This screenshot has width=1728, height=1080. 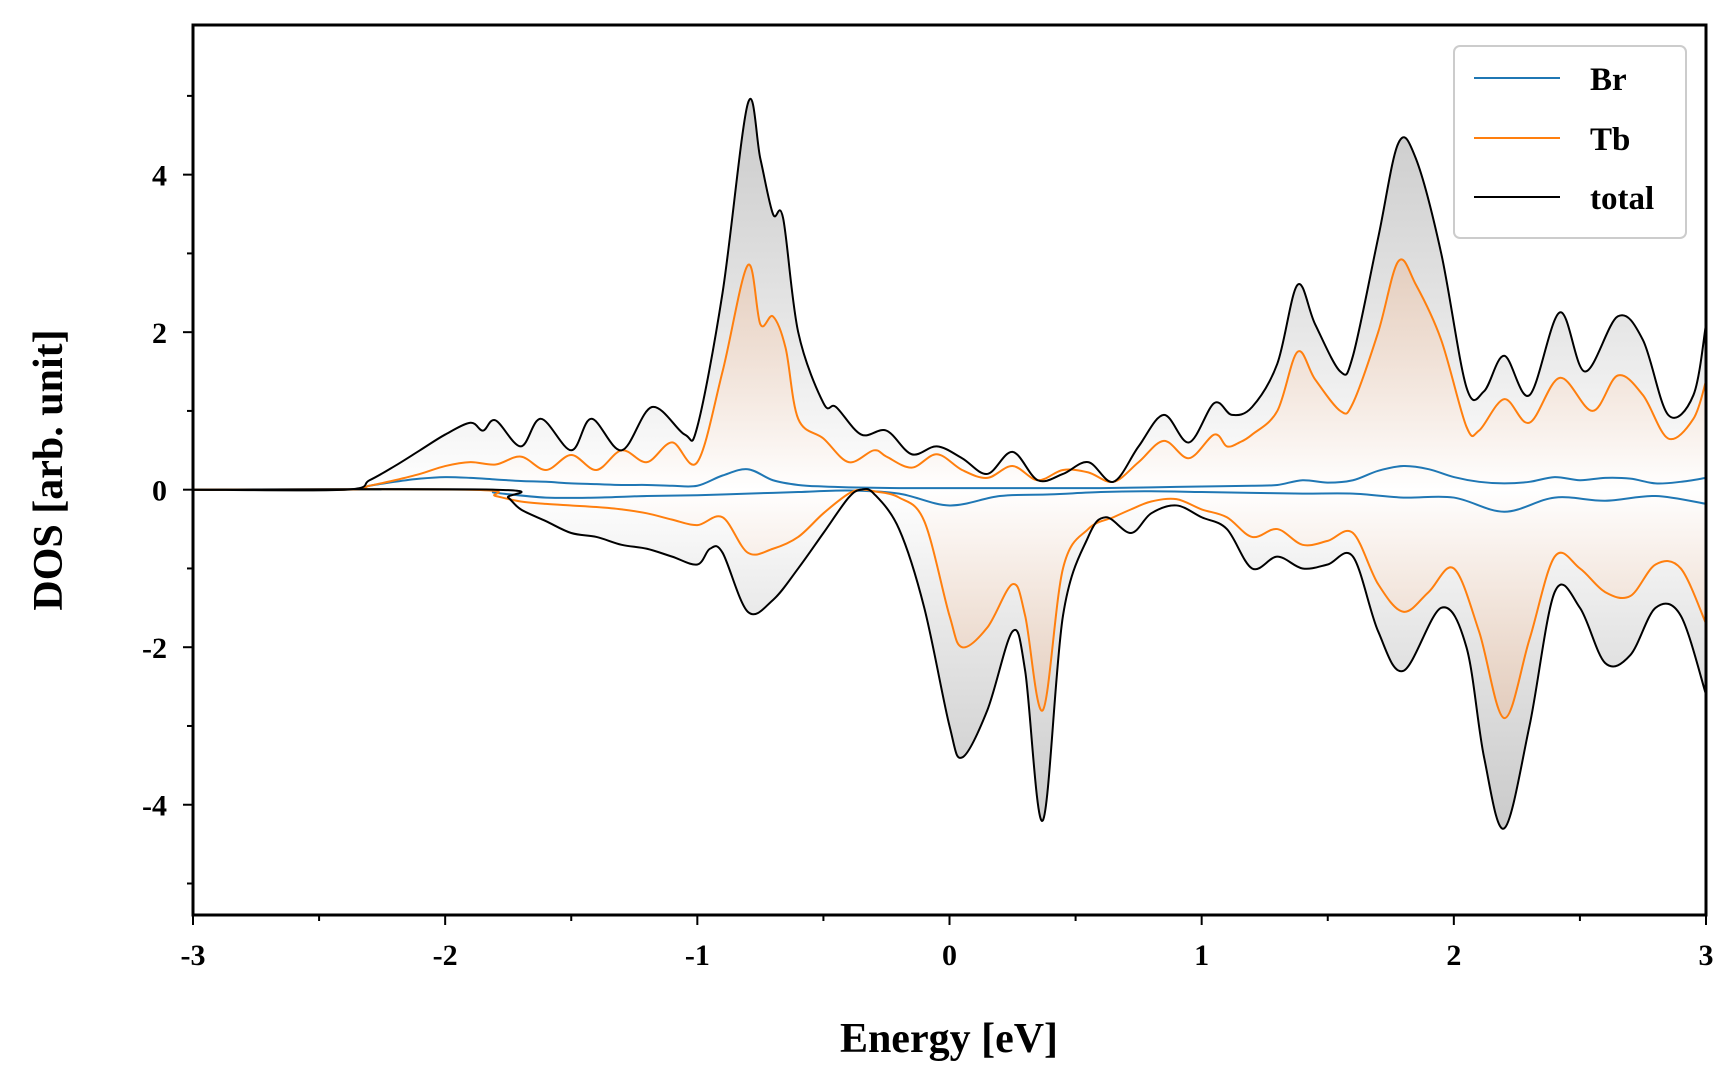 I want to click on legend-label-total: total, so click(x=1622, y=199).